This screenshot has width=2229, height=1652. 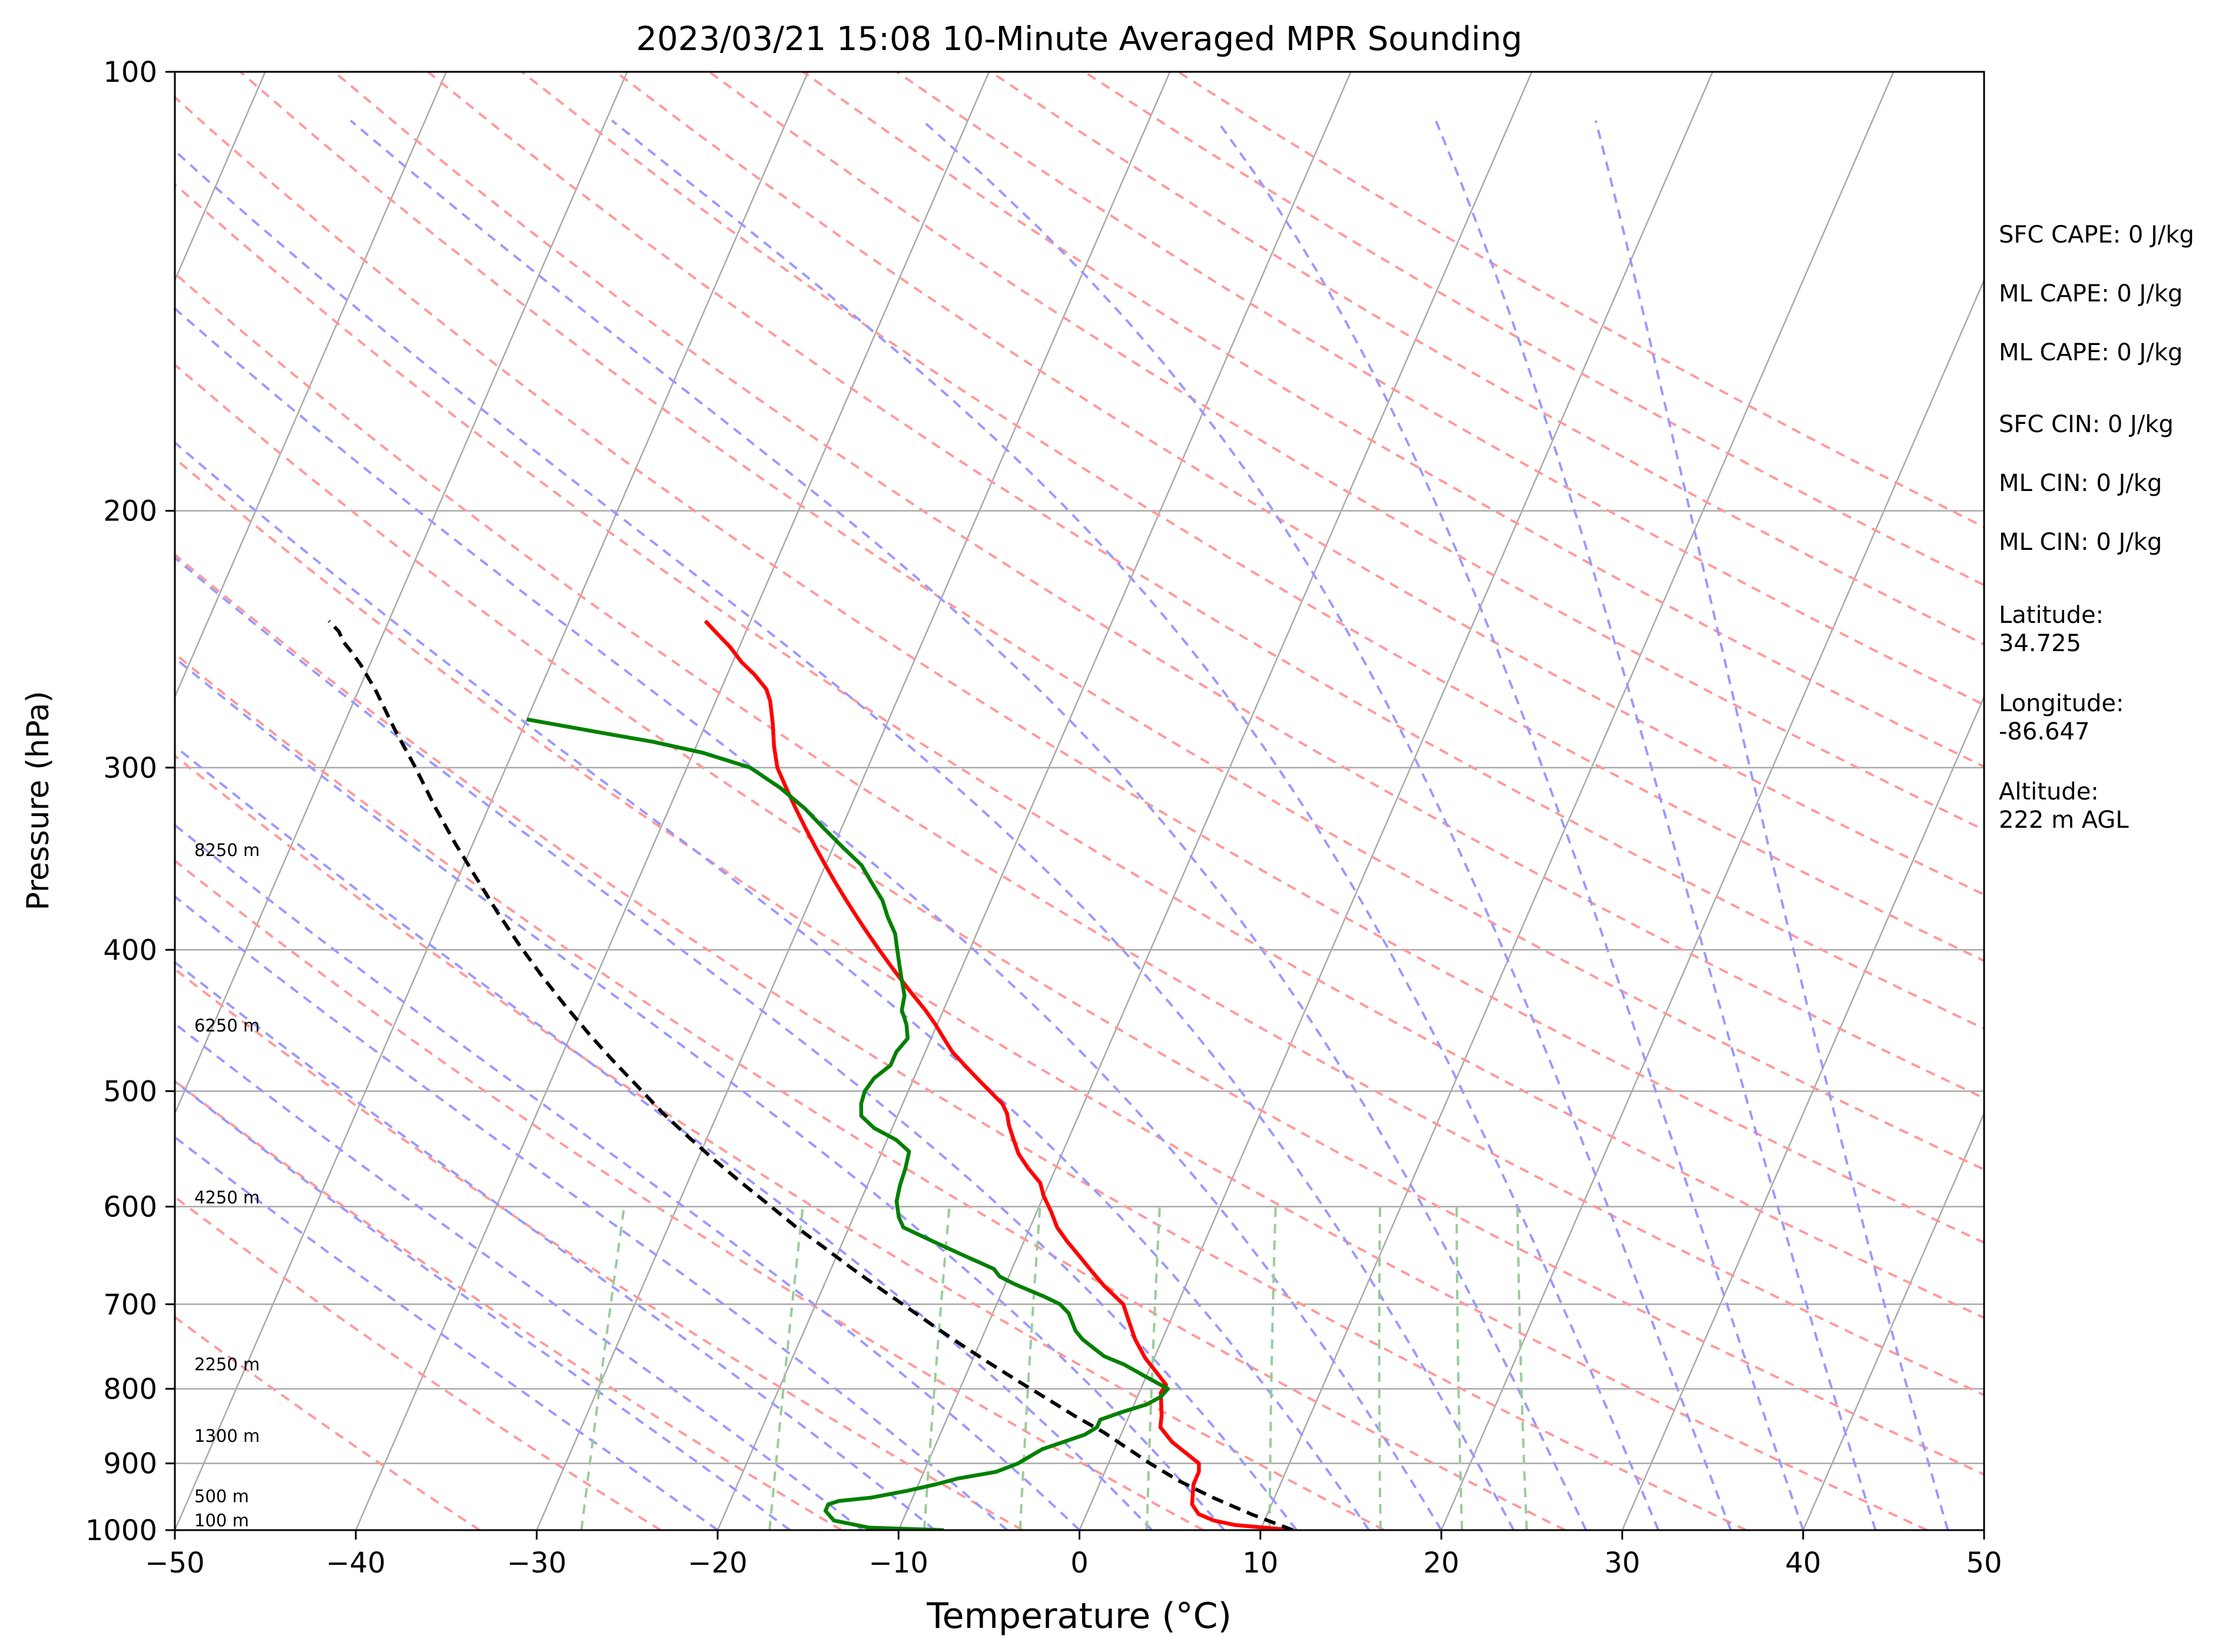 What do you see at coordinates (2091, 293) in the screenshot?
I see `ml-cape-label: ML CAPE: 0 J/kg` at bounding box center [2091, 293].